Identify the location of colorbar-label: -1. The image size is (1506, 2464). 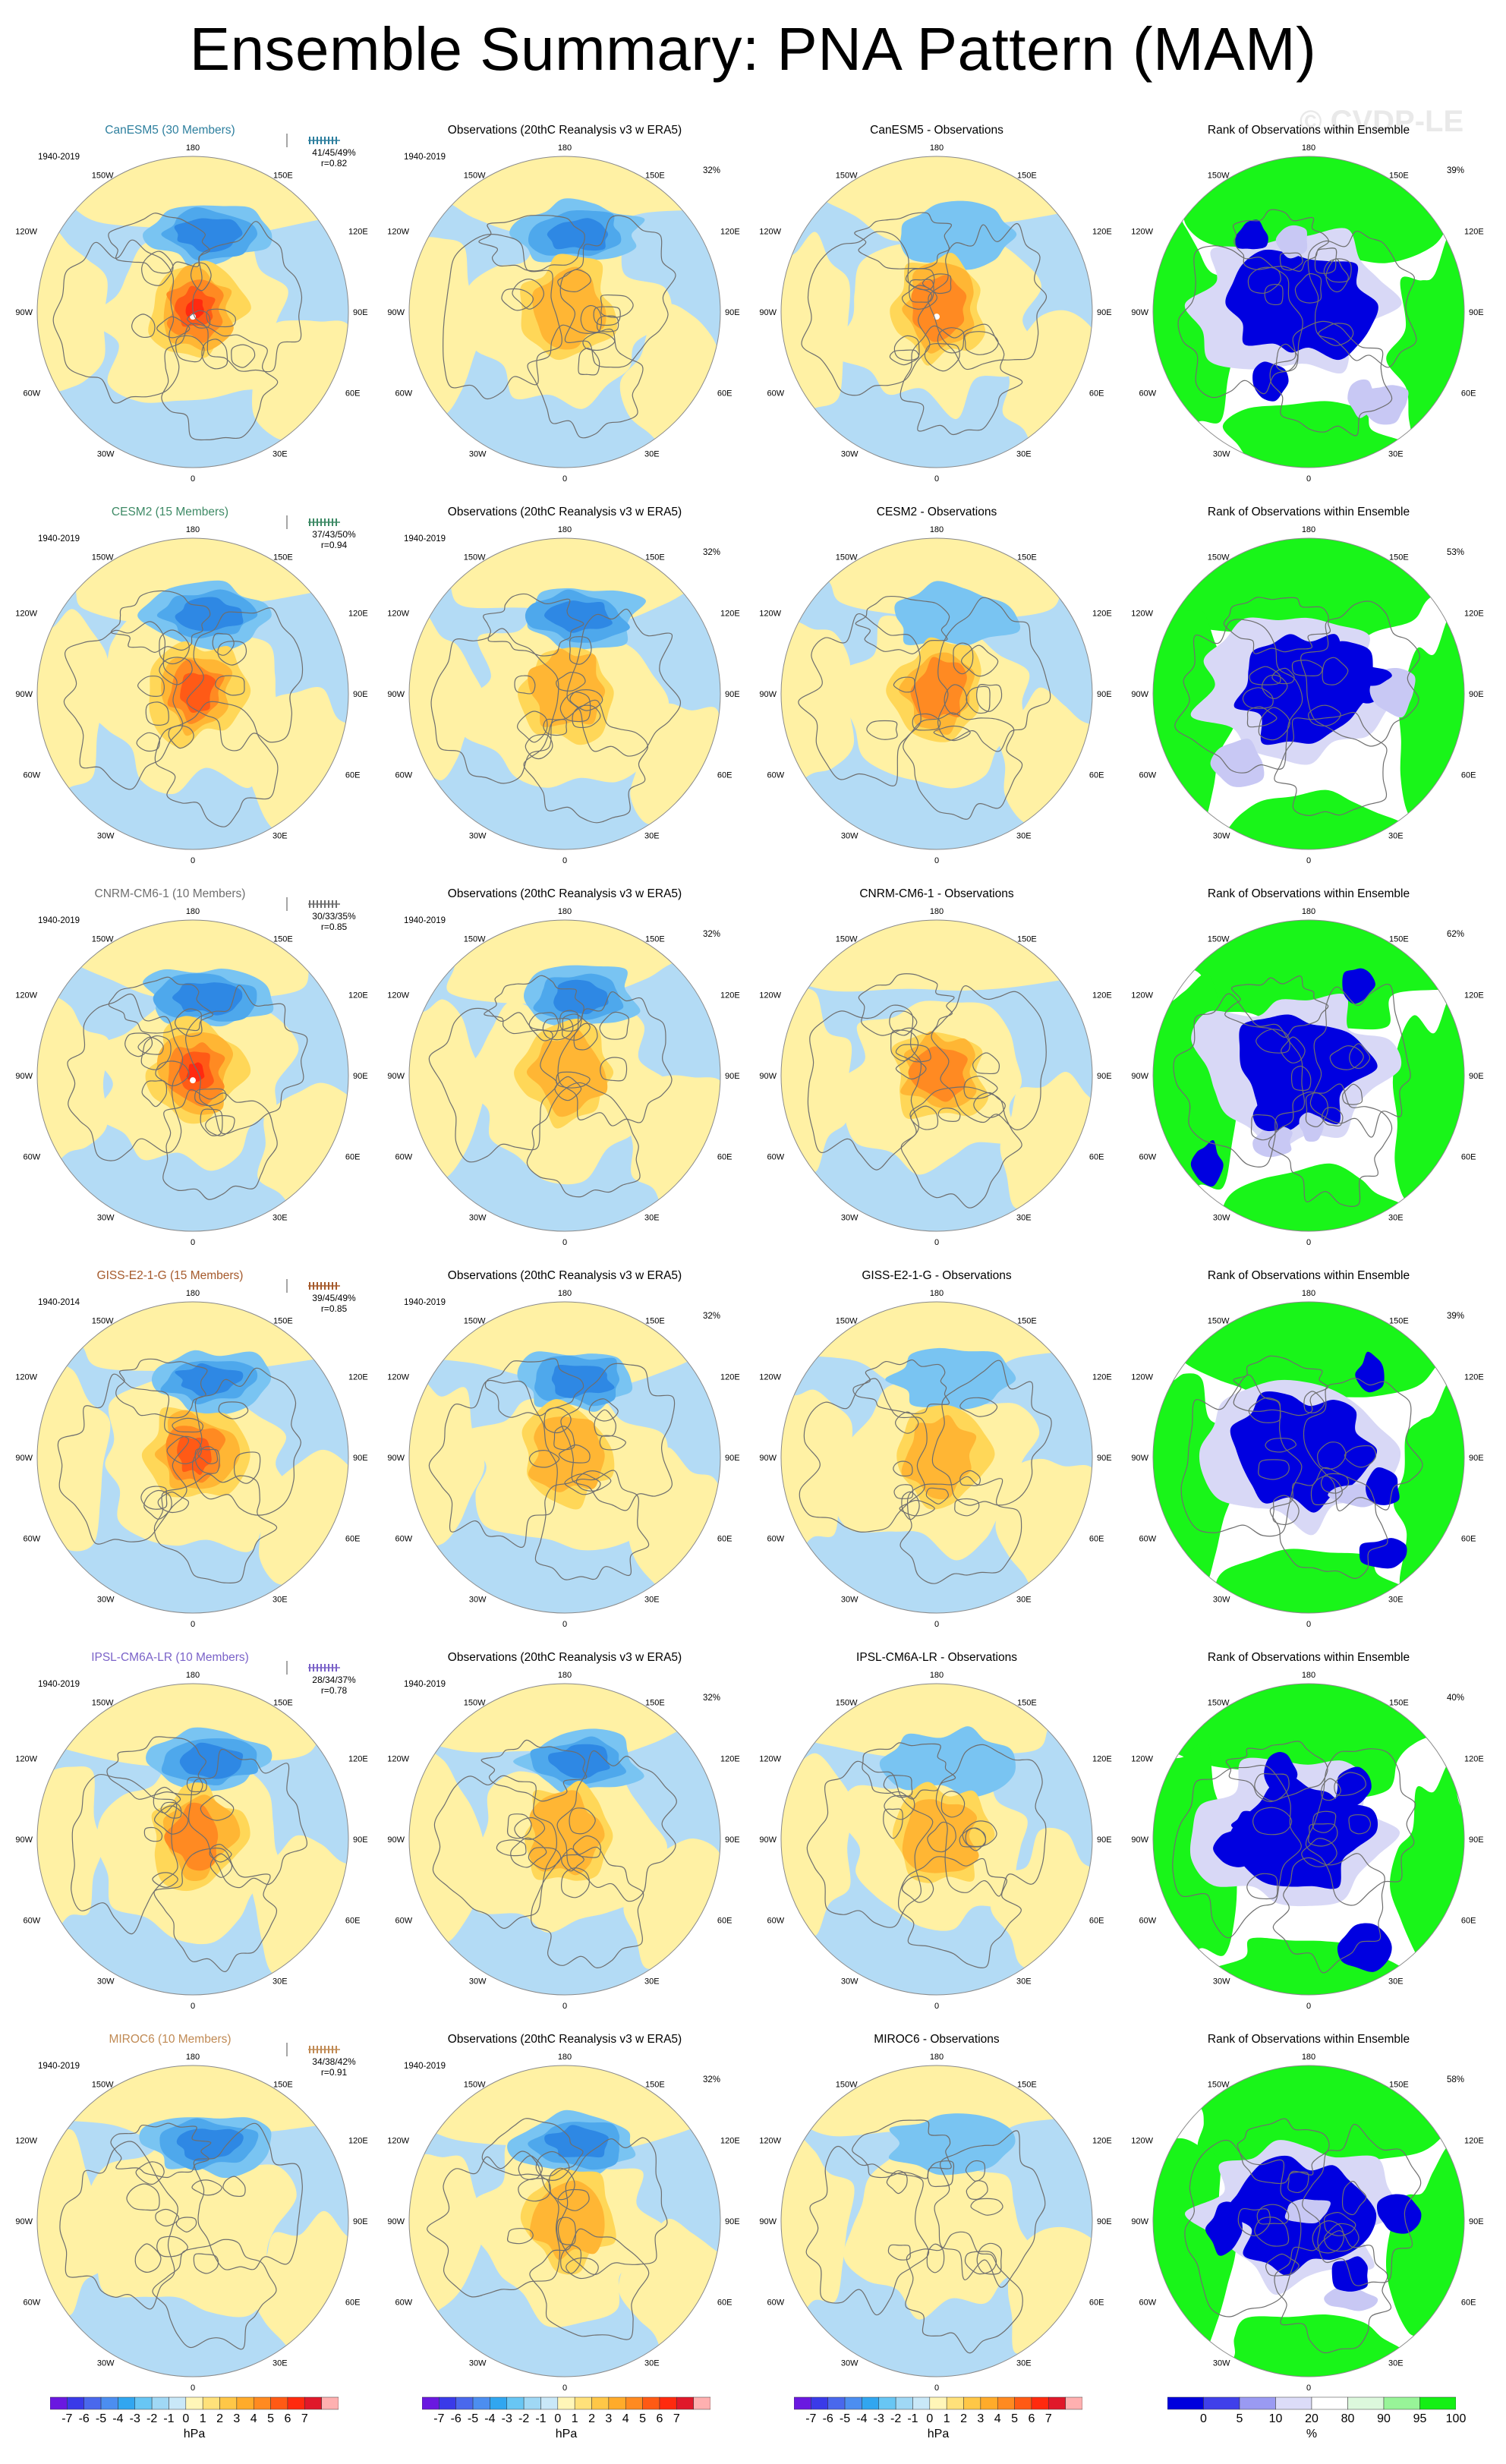
(912, 2418).